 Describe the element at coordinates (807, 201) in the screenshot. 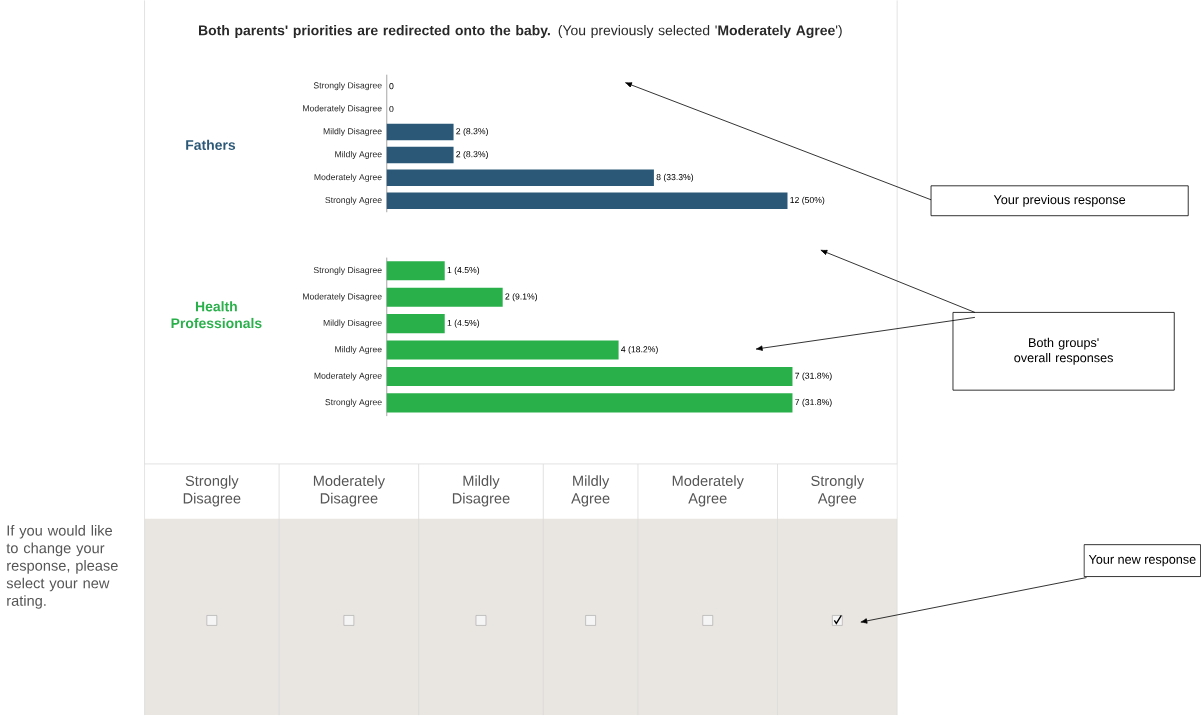

I see `data-label: 12 (50%)` at that location.